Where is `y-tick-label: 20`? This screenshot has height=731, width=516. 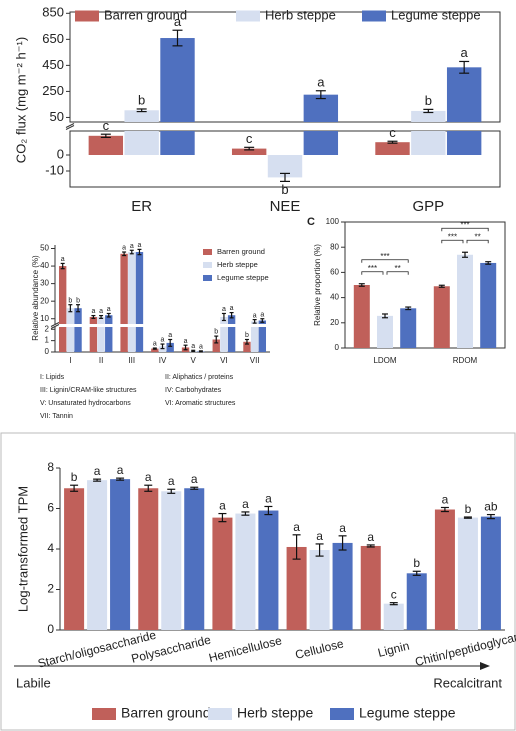 y-tick-label: 20 is located at coordinates (44, 300).